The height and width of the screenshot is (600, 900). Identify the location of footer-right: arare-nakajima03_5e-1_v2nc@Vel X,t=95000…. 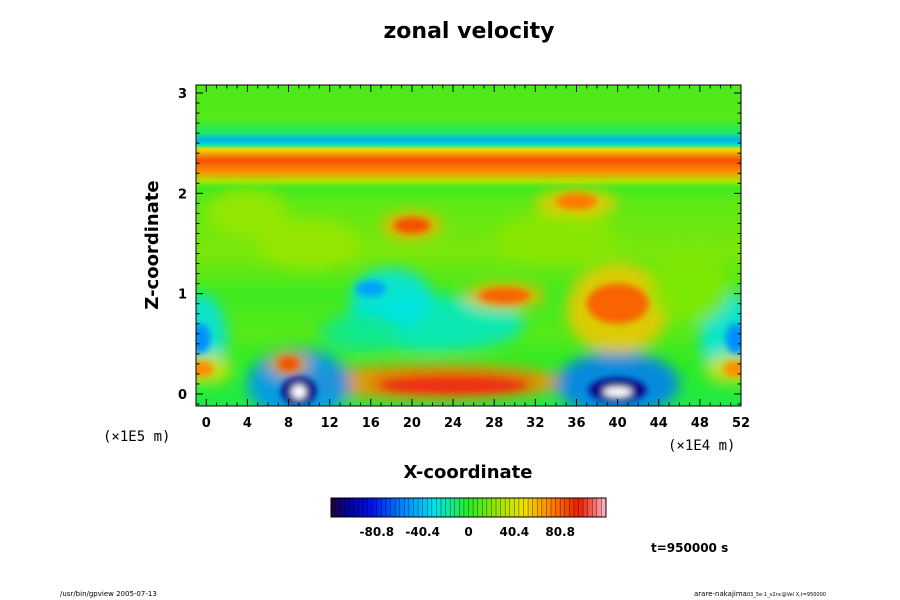
(760, 594).